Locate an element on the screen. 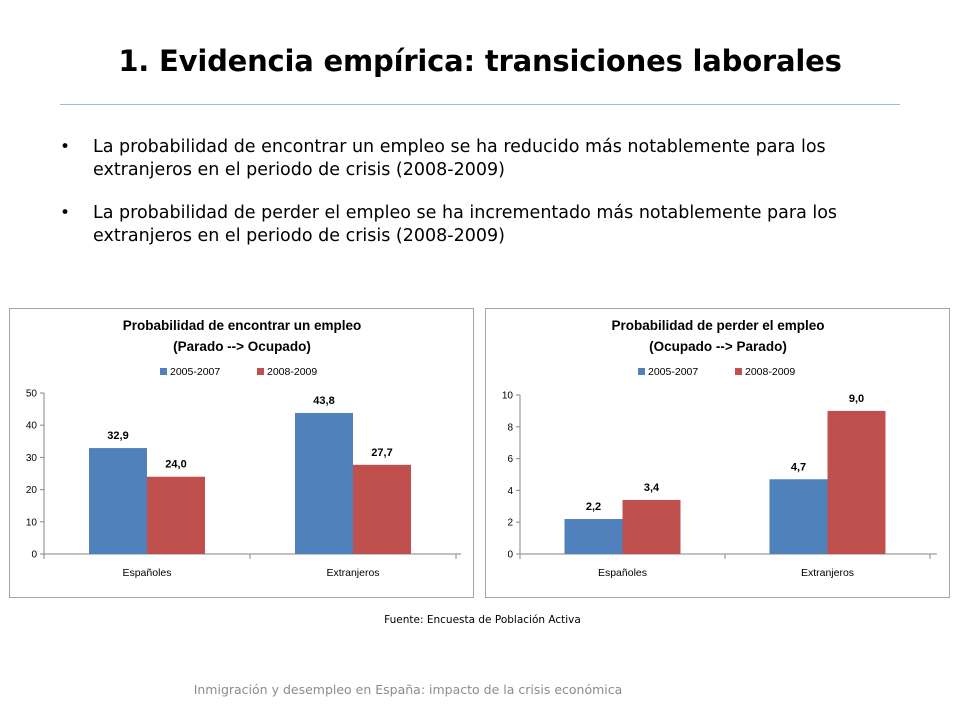 This screenshot has width=960, height=720. source-note: Fuente: Encuesta de Población Activa is located at coordinates (482, 620).